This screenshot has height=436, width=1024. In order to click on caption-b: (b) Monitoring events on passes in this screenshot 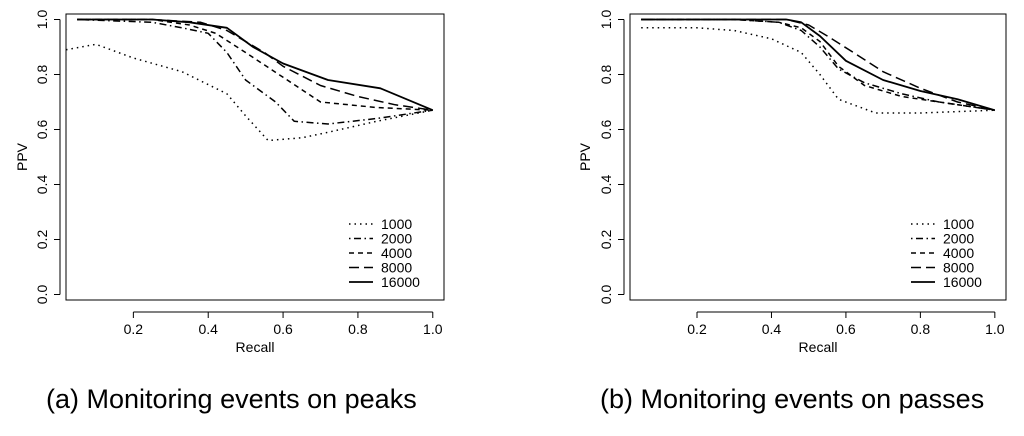, I will do `click(792, 399)`.